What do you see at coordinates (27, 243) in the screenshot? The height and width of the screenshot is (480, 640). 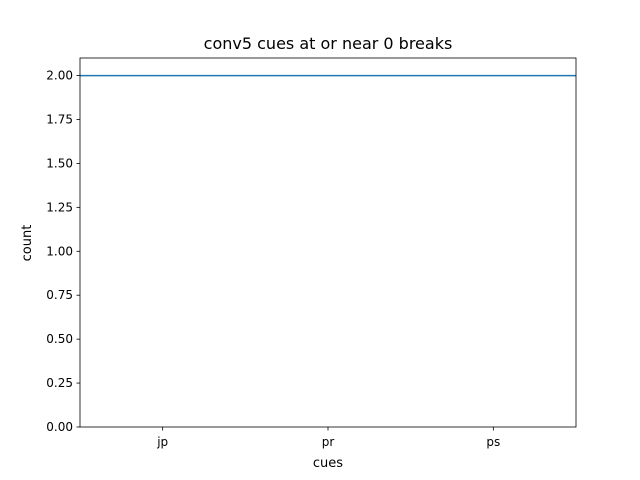 I see `y-axis-label: count` at bounding box center [27, 243].